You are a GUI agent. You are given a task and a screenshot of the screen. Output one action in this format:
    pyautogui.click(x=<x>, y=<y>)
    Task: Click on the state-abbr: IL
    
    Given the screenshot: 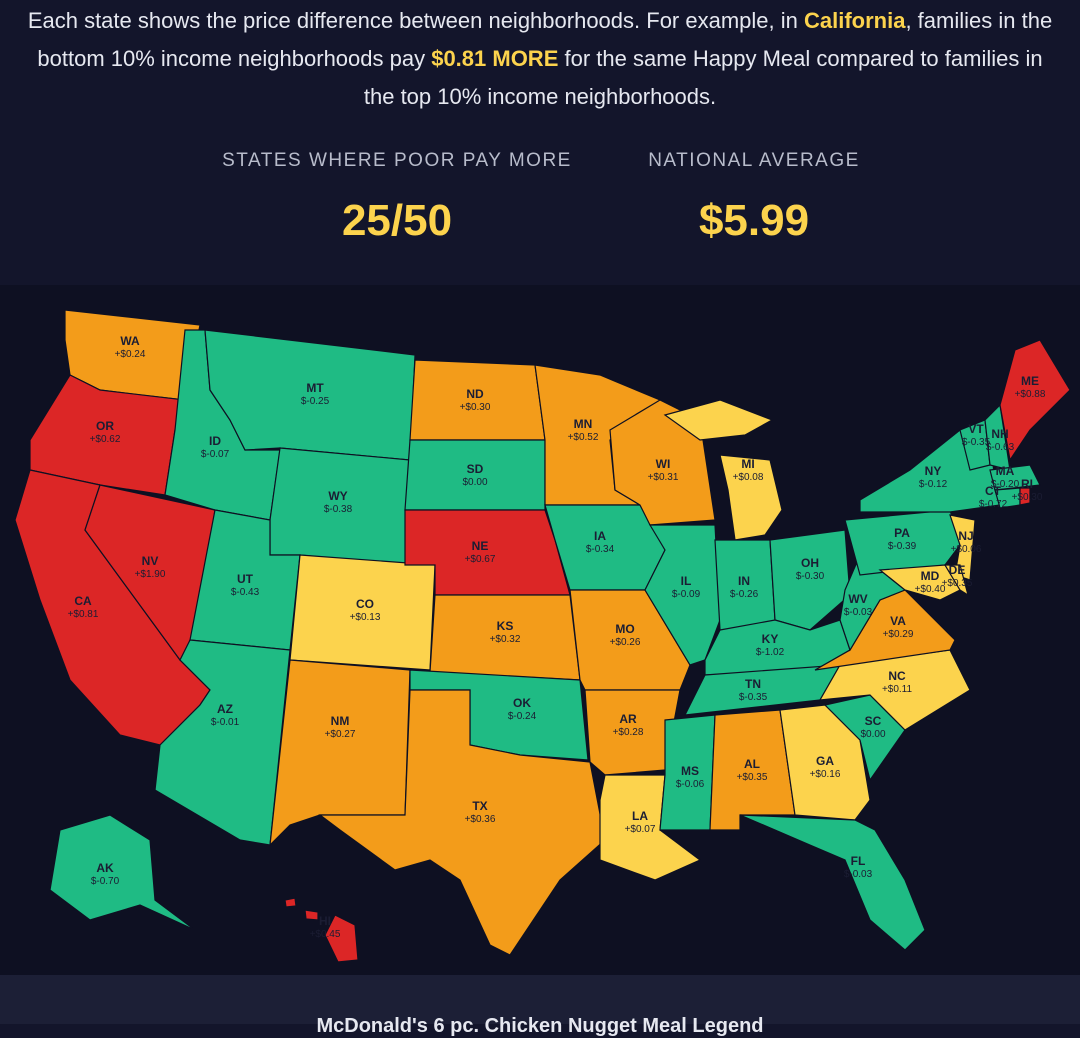 What is the action you would take?
    pyautogui.click(x=686, y=581)
    